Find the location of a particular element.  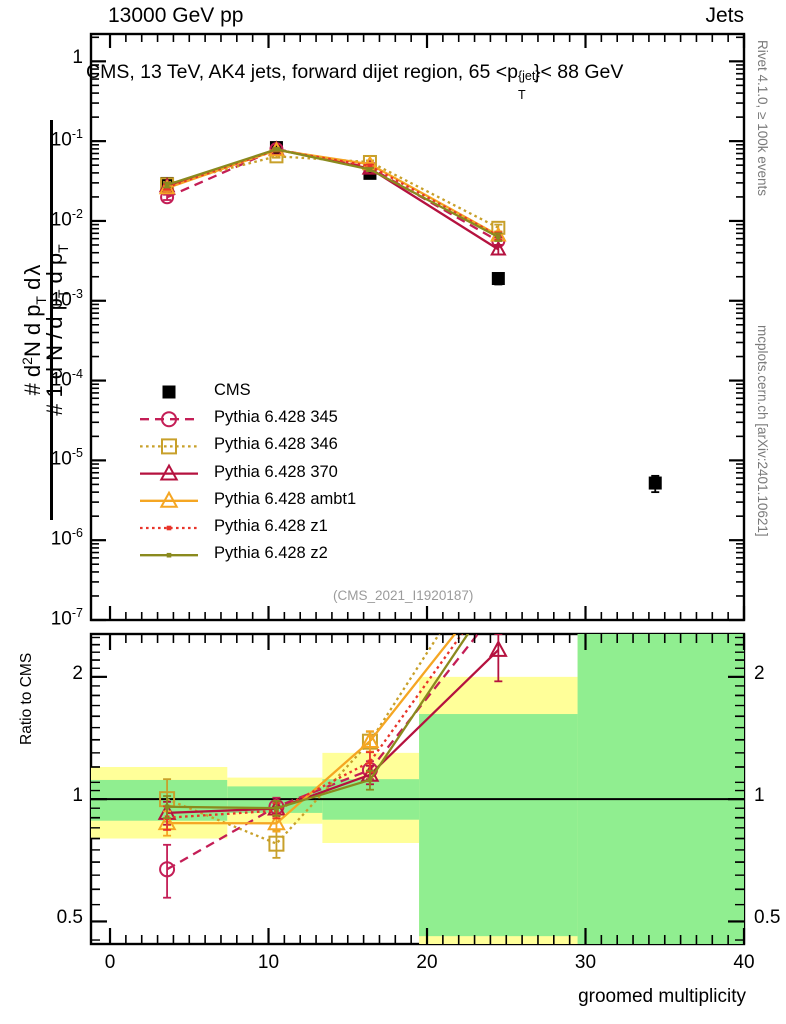

svg-text: #1d N /d pT d pT is located at coordinates (56, 330).